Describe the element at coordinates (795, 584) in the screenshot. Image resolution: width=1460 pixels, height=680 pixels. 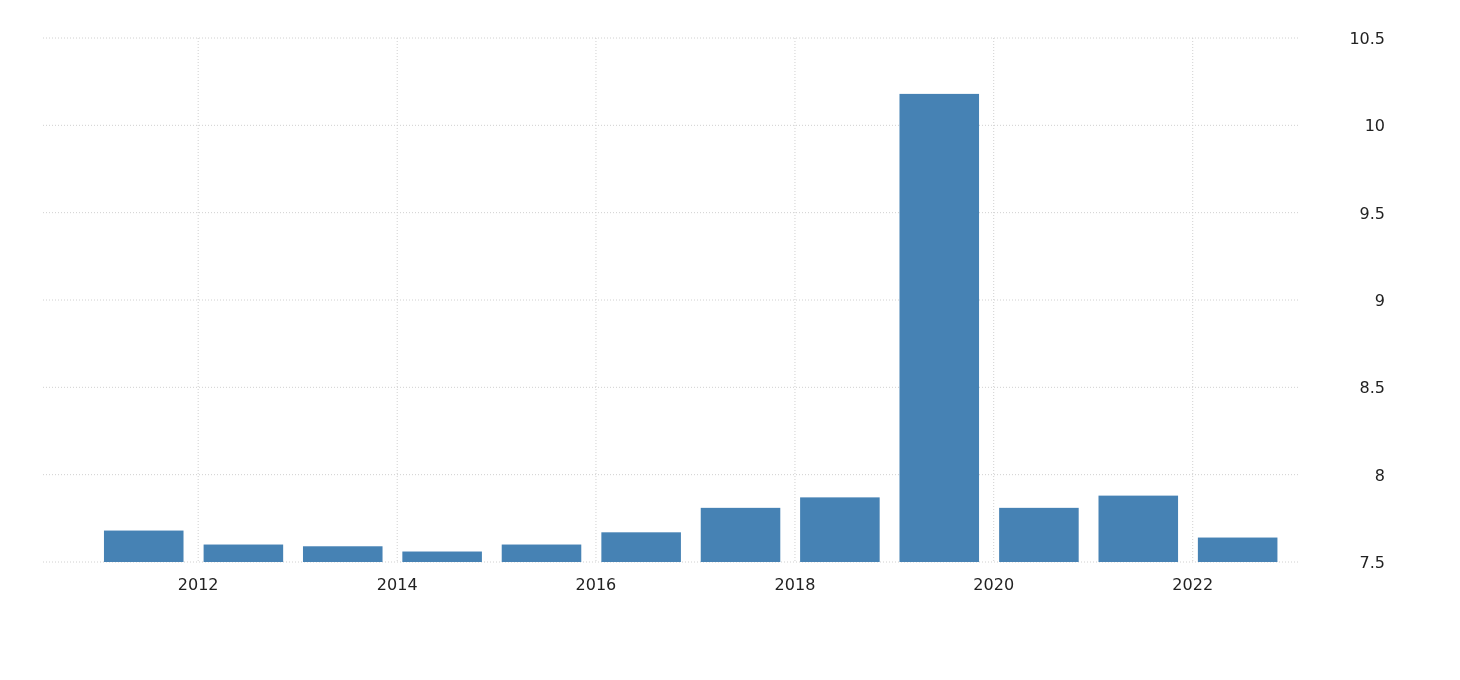
I see `x-tick-label: 2018` at that location.